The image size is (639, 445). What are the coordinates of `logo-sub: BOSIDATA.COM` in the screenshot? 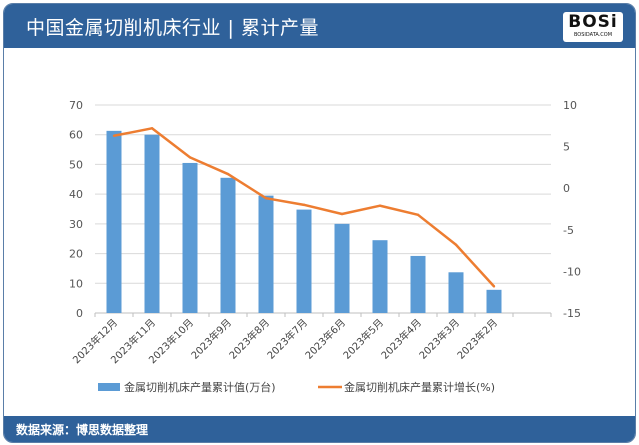 It's located at (593, 35).